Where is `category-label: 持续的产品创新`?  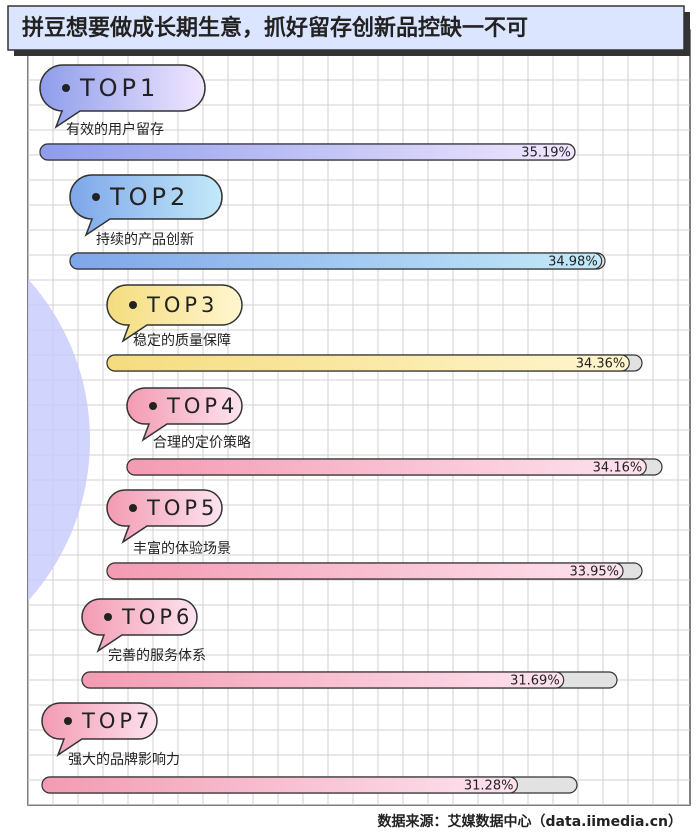 category-label: 持续的产品创新 is located at coordinates (145, 239).